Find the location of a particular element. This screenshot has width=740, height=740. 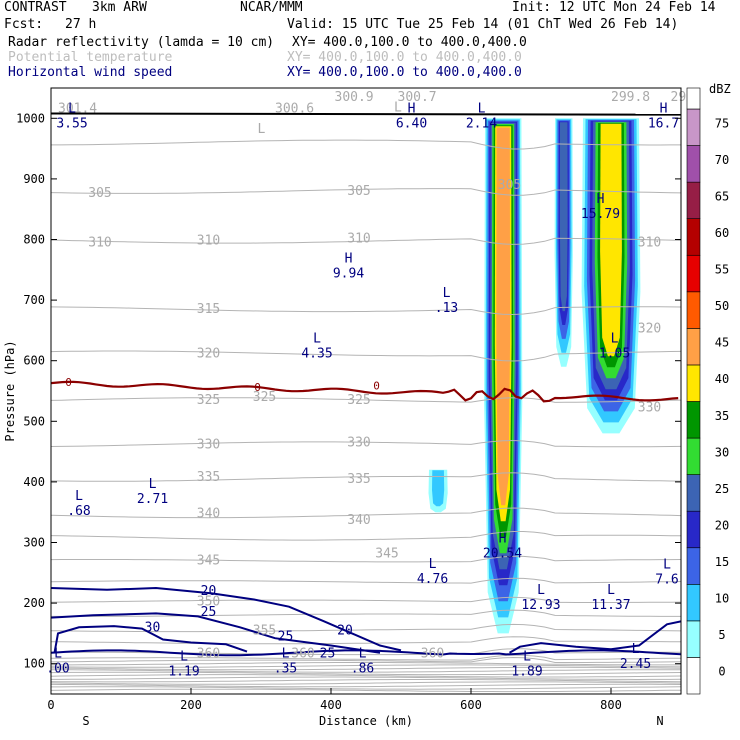

wind-label: 25 is located at coordinates (286, 636).